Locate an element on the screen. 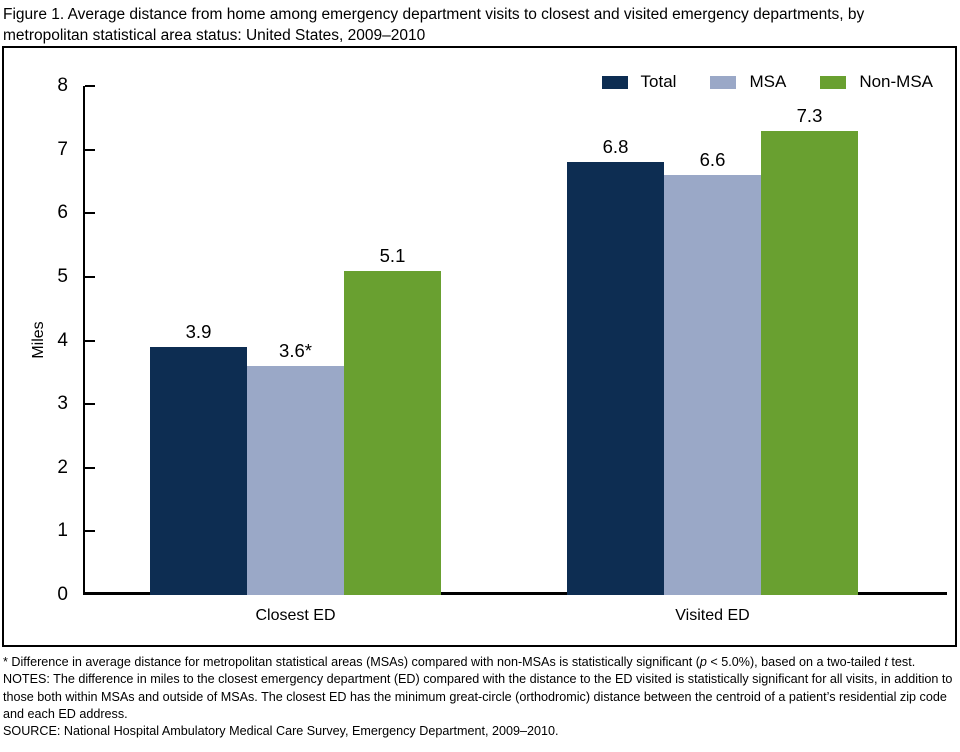 The image size is (960, 752). bar-non-msa-visited-ed is located at coordinates (809, 362).